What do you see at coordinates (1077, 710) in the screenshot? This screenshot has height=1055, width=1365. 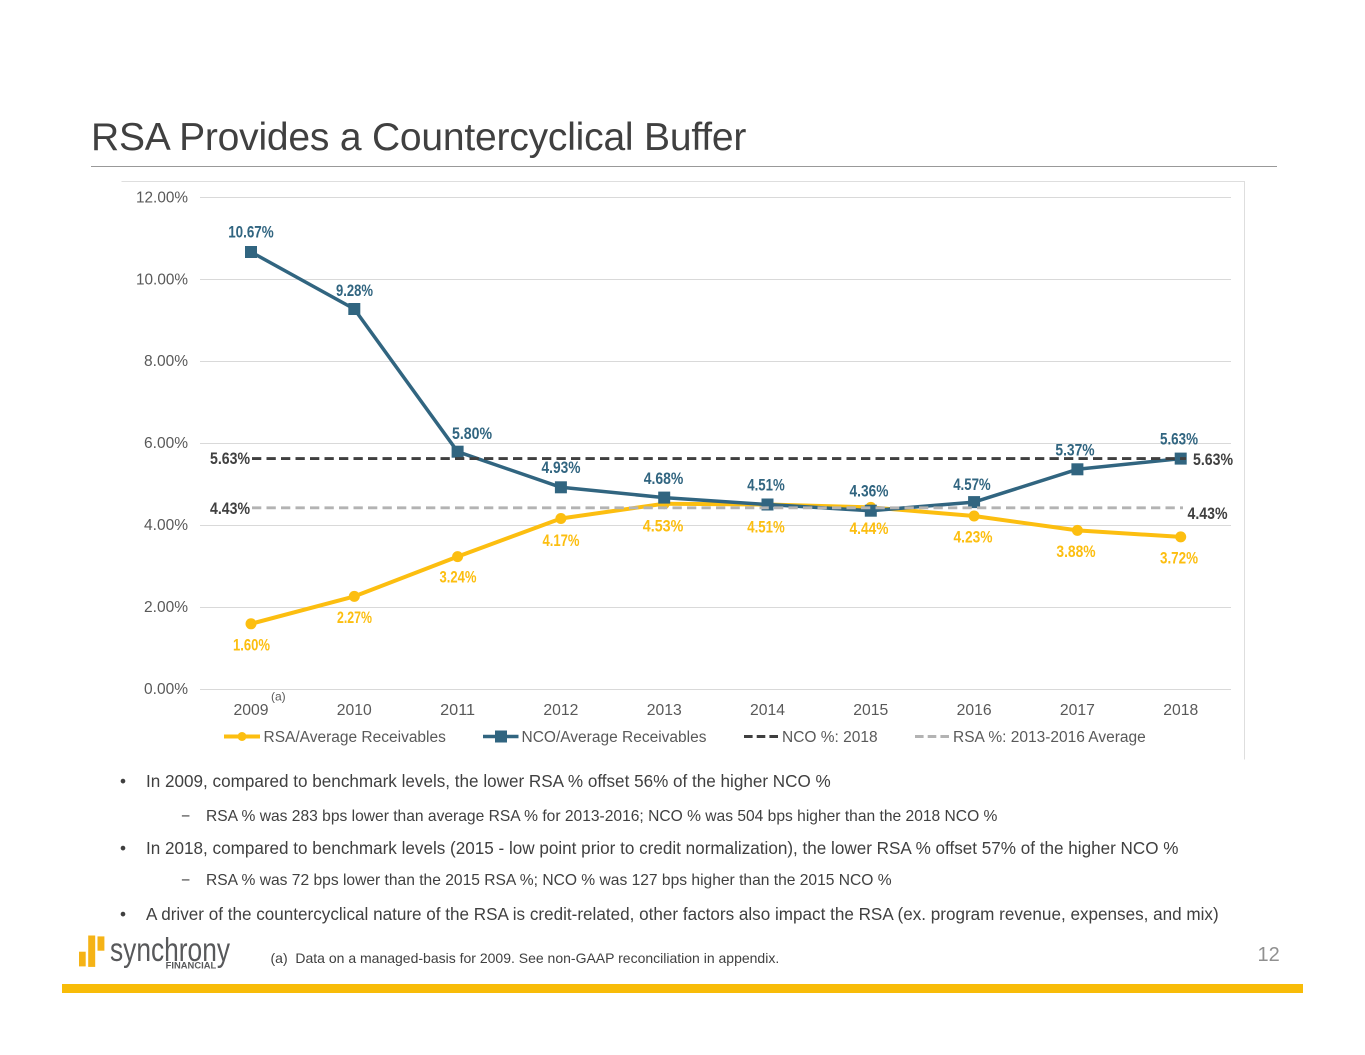 I see `svg-text: 2017` at bounding box center [1077, 710].